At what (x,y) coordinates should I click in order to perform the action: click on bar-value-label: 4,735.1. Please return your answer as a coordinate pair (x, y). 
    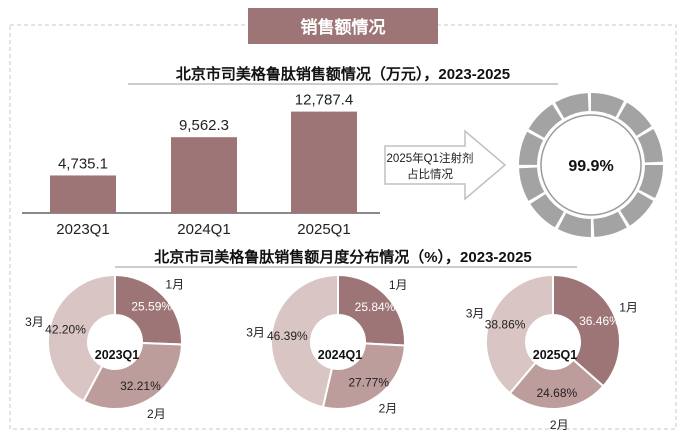
    Looking at the image, I should click on (83, 163).